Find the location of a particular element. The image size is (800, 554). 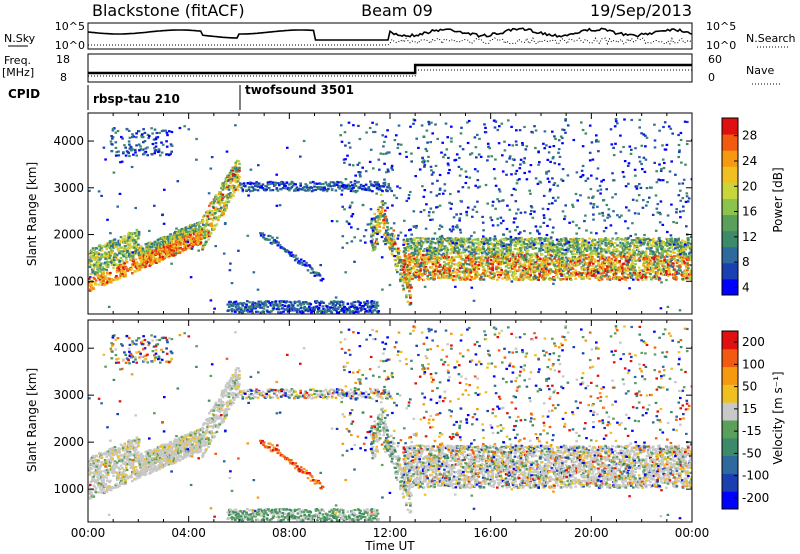

nsky-trace is located at coordinates (390, 34).